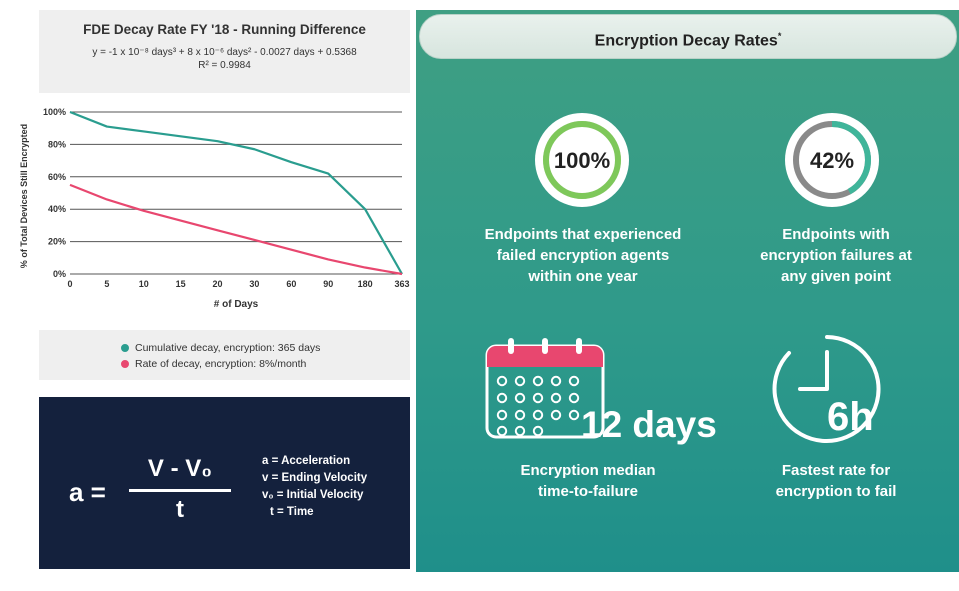 The width and height of the screenshot is (959, 591). I want to click on stat-ring-42: 42%, so click(832, 160).